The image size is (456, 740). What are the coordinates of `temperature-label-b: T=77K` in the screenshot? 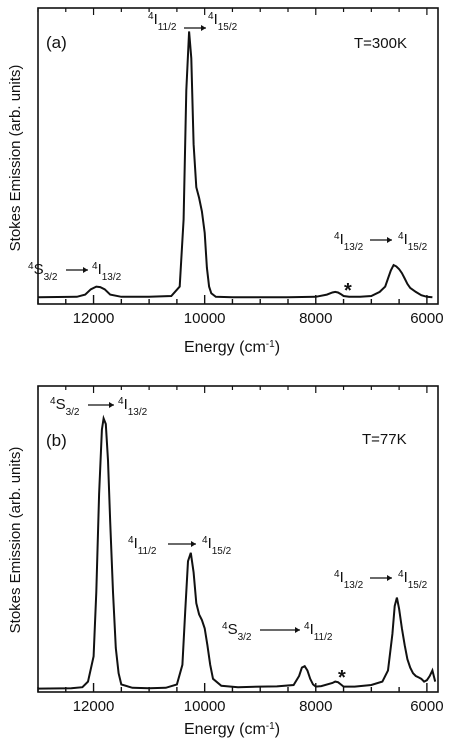 It's located at (384, 439).